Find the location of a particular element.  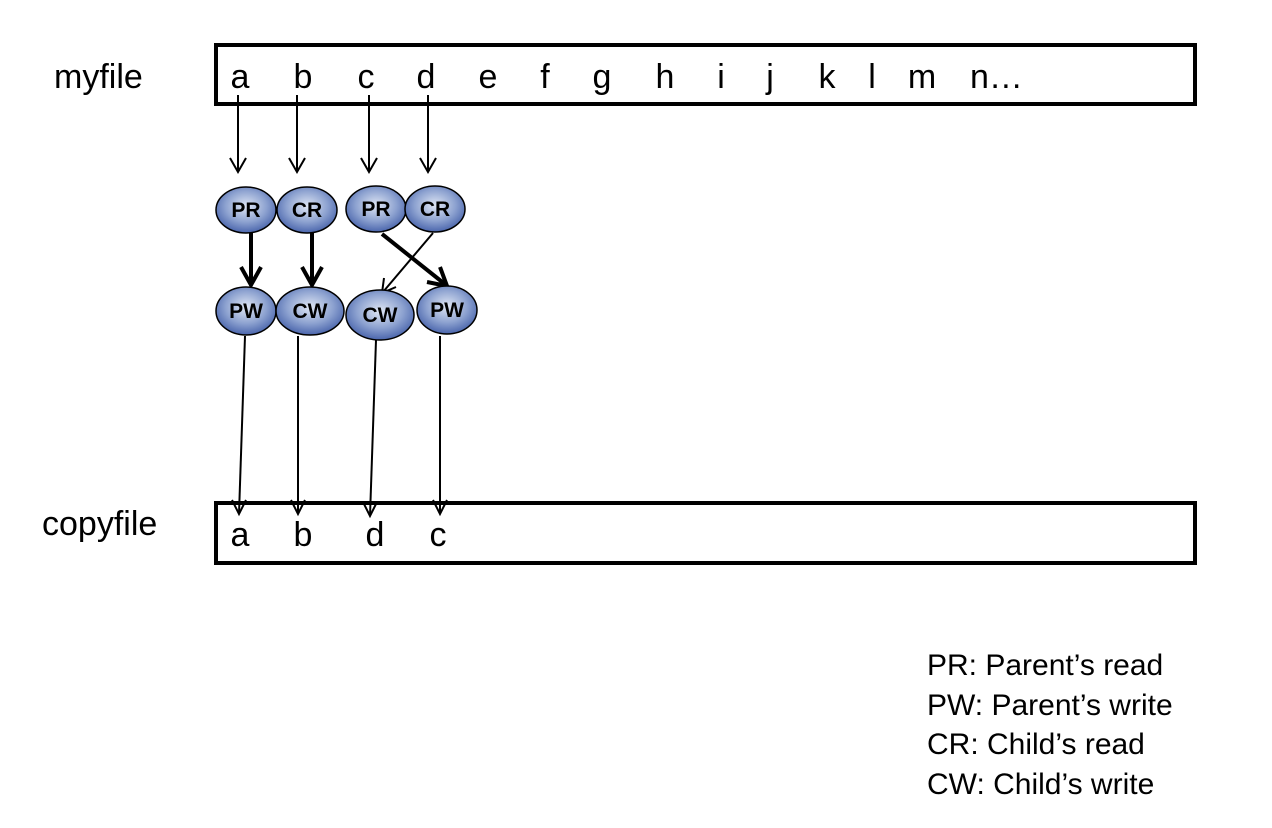

read-arrows is located at coordinates (333, 135).